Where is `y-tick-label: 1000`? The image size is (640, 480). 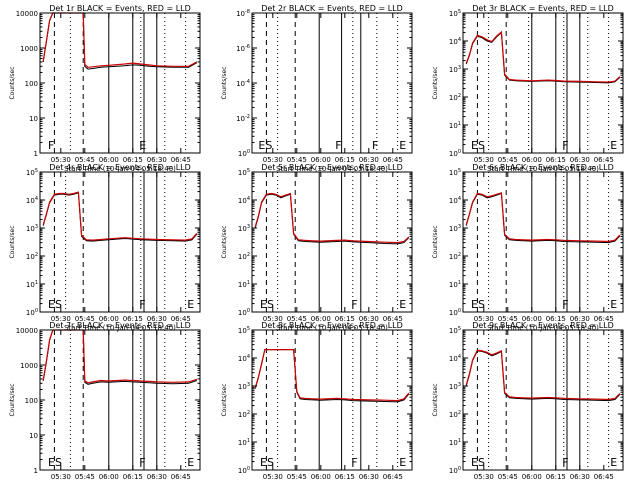
y-tick-label: 1000 is located at coordinates (29, 49).